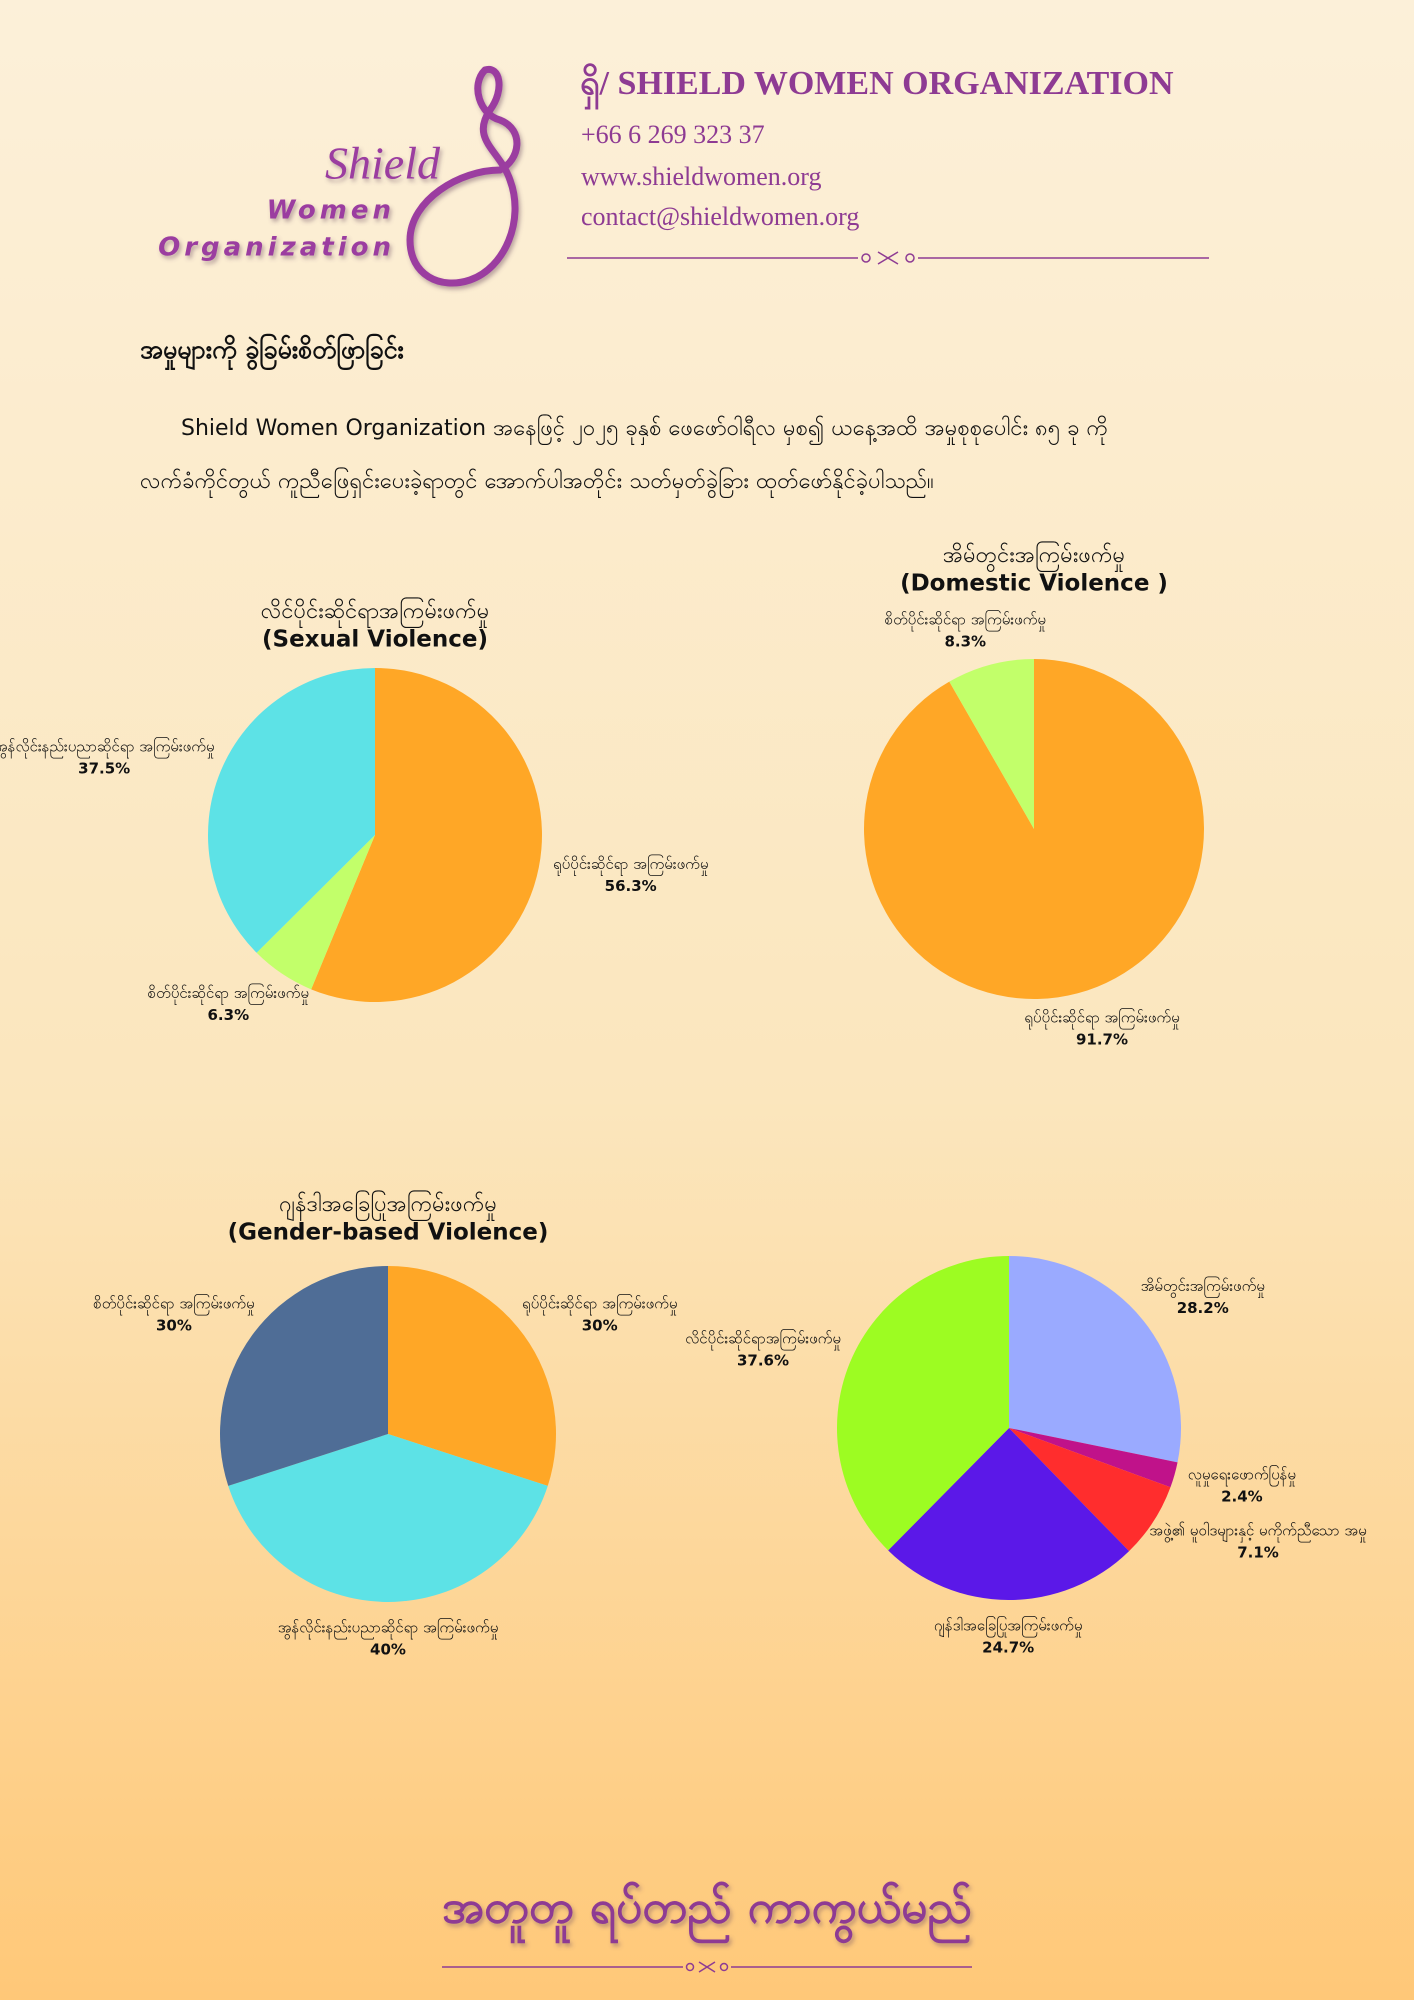 The width and height of the screenshot is (1414, 2000). Describe the element at coordinates (383, 163) in the screenshot. I see `logo-word: Shield` at that location.